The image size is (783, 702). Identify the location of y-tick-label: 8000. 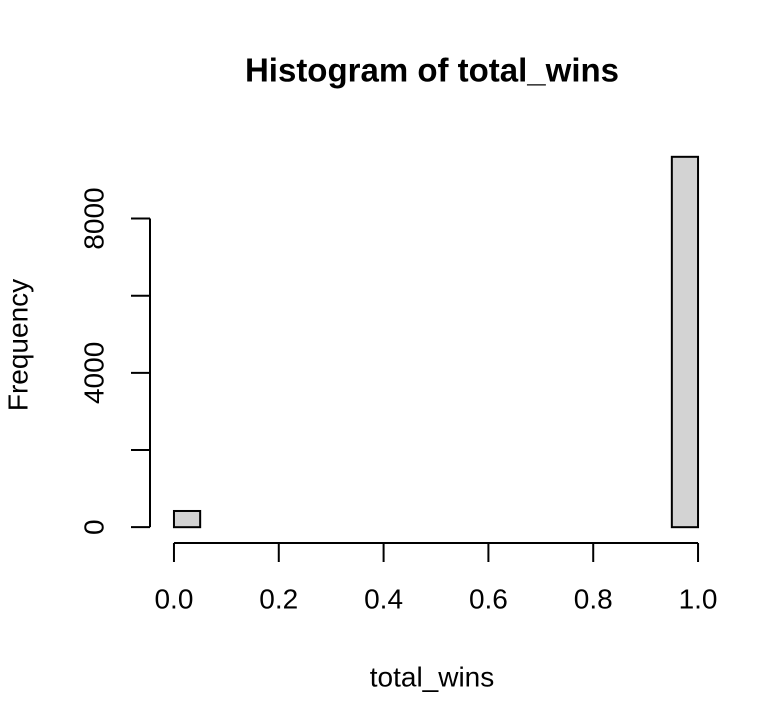
(93, 218).